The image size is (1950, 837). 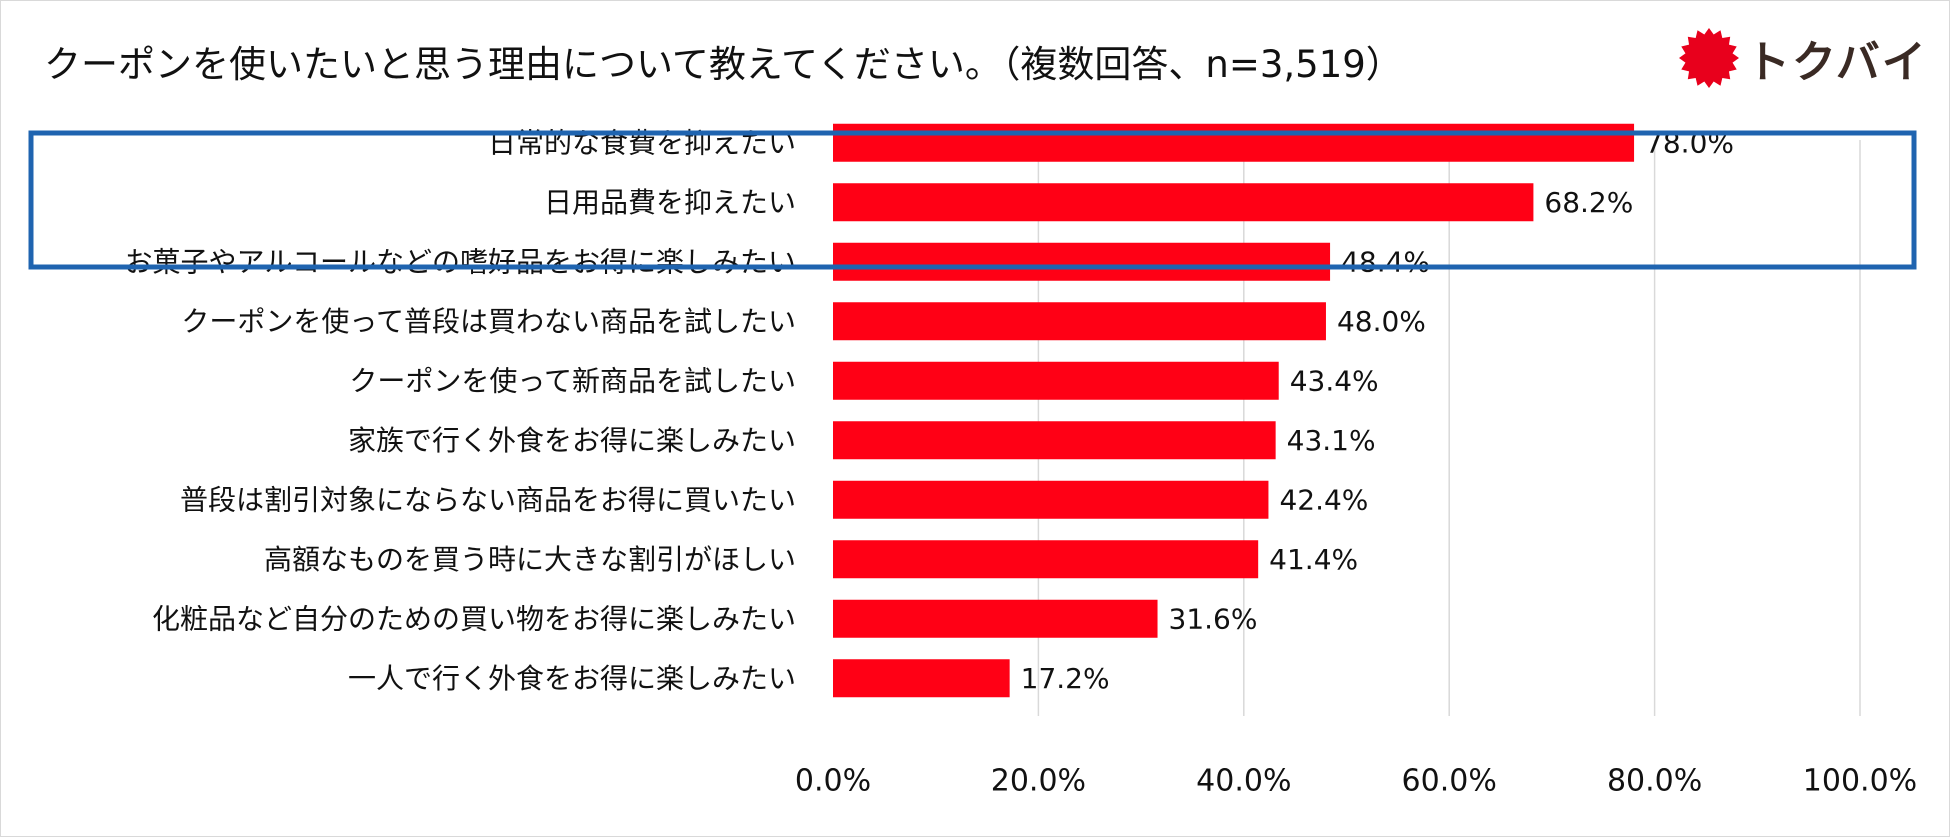 I want to click on chart-title: クーポンを使いたいと思う理由について教えてください。（複数回答、n=3,519）, so click(x=723, y=64).